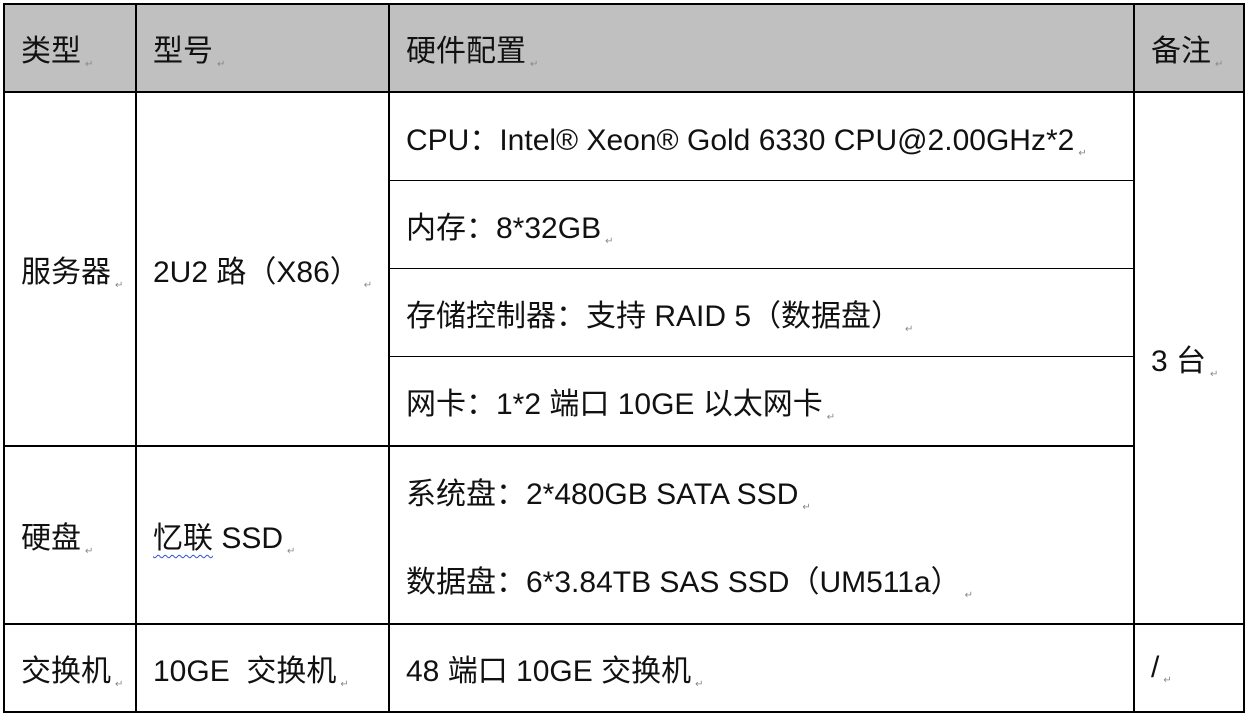 This screenshot has width=1249, height=717. What do you see at coordinates (70, 269) in the screenshot?
I see `server-type: 服务器` at bounding box center [70, 269].